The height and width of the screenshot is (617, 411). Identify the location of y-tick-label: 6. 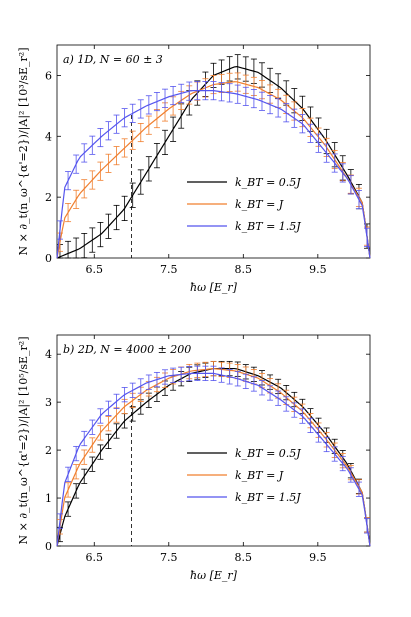
(48, 75).